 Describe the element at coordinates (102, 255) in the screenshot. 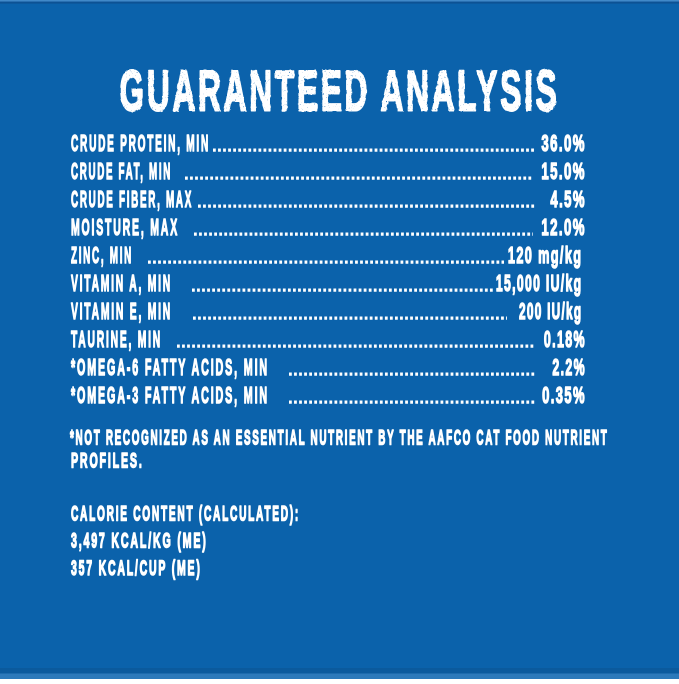

I see `svg-text: ZINC, MIN` at that location.